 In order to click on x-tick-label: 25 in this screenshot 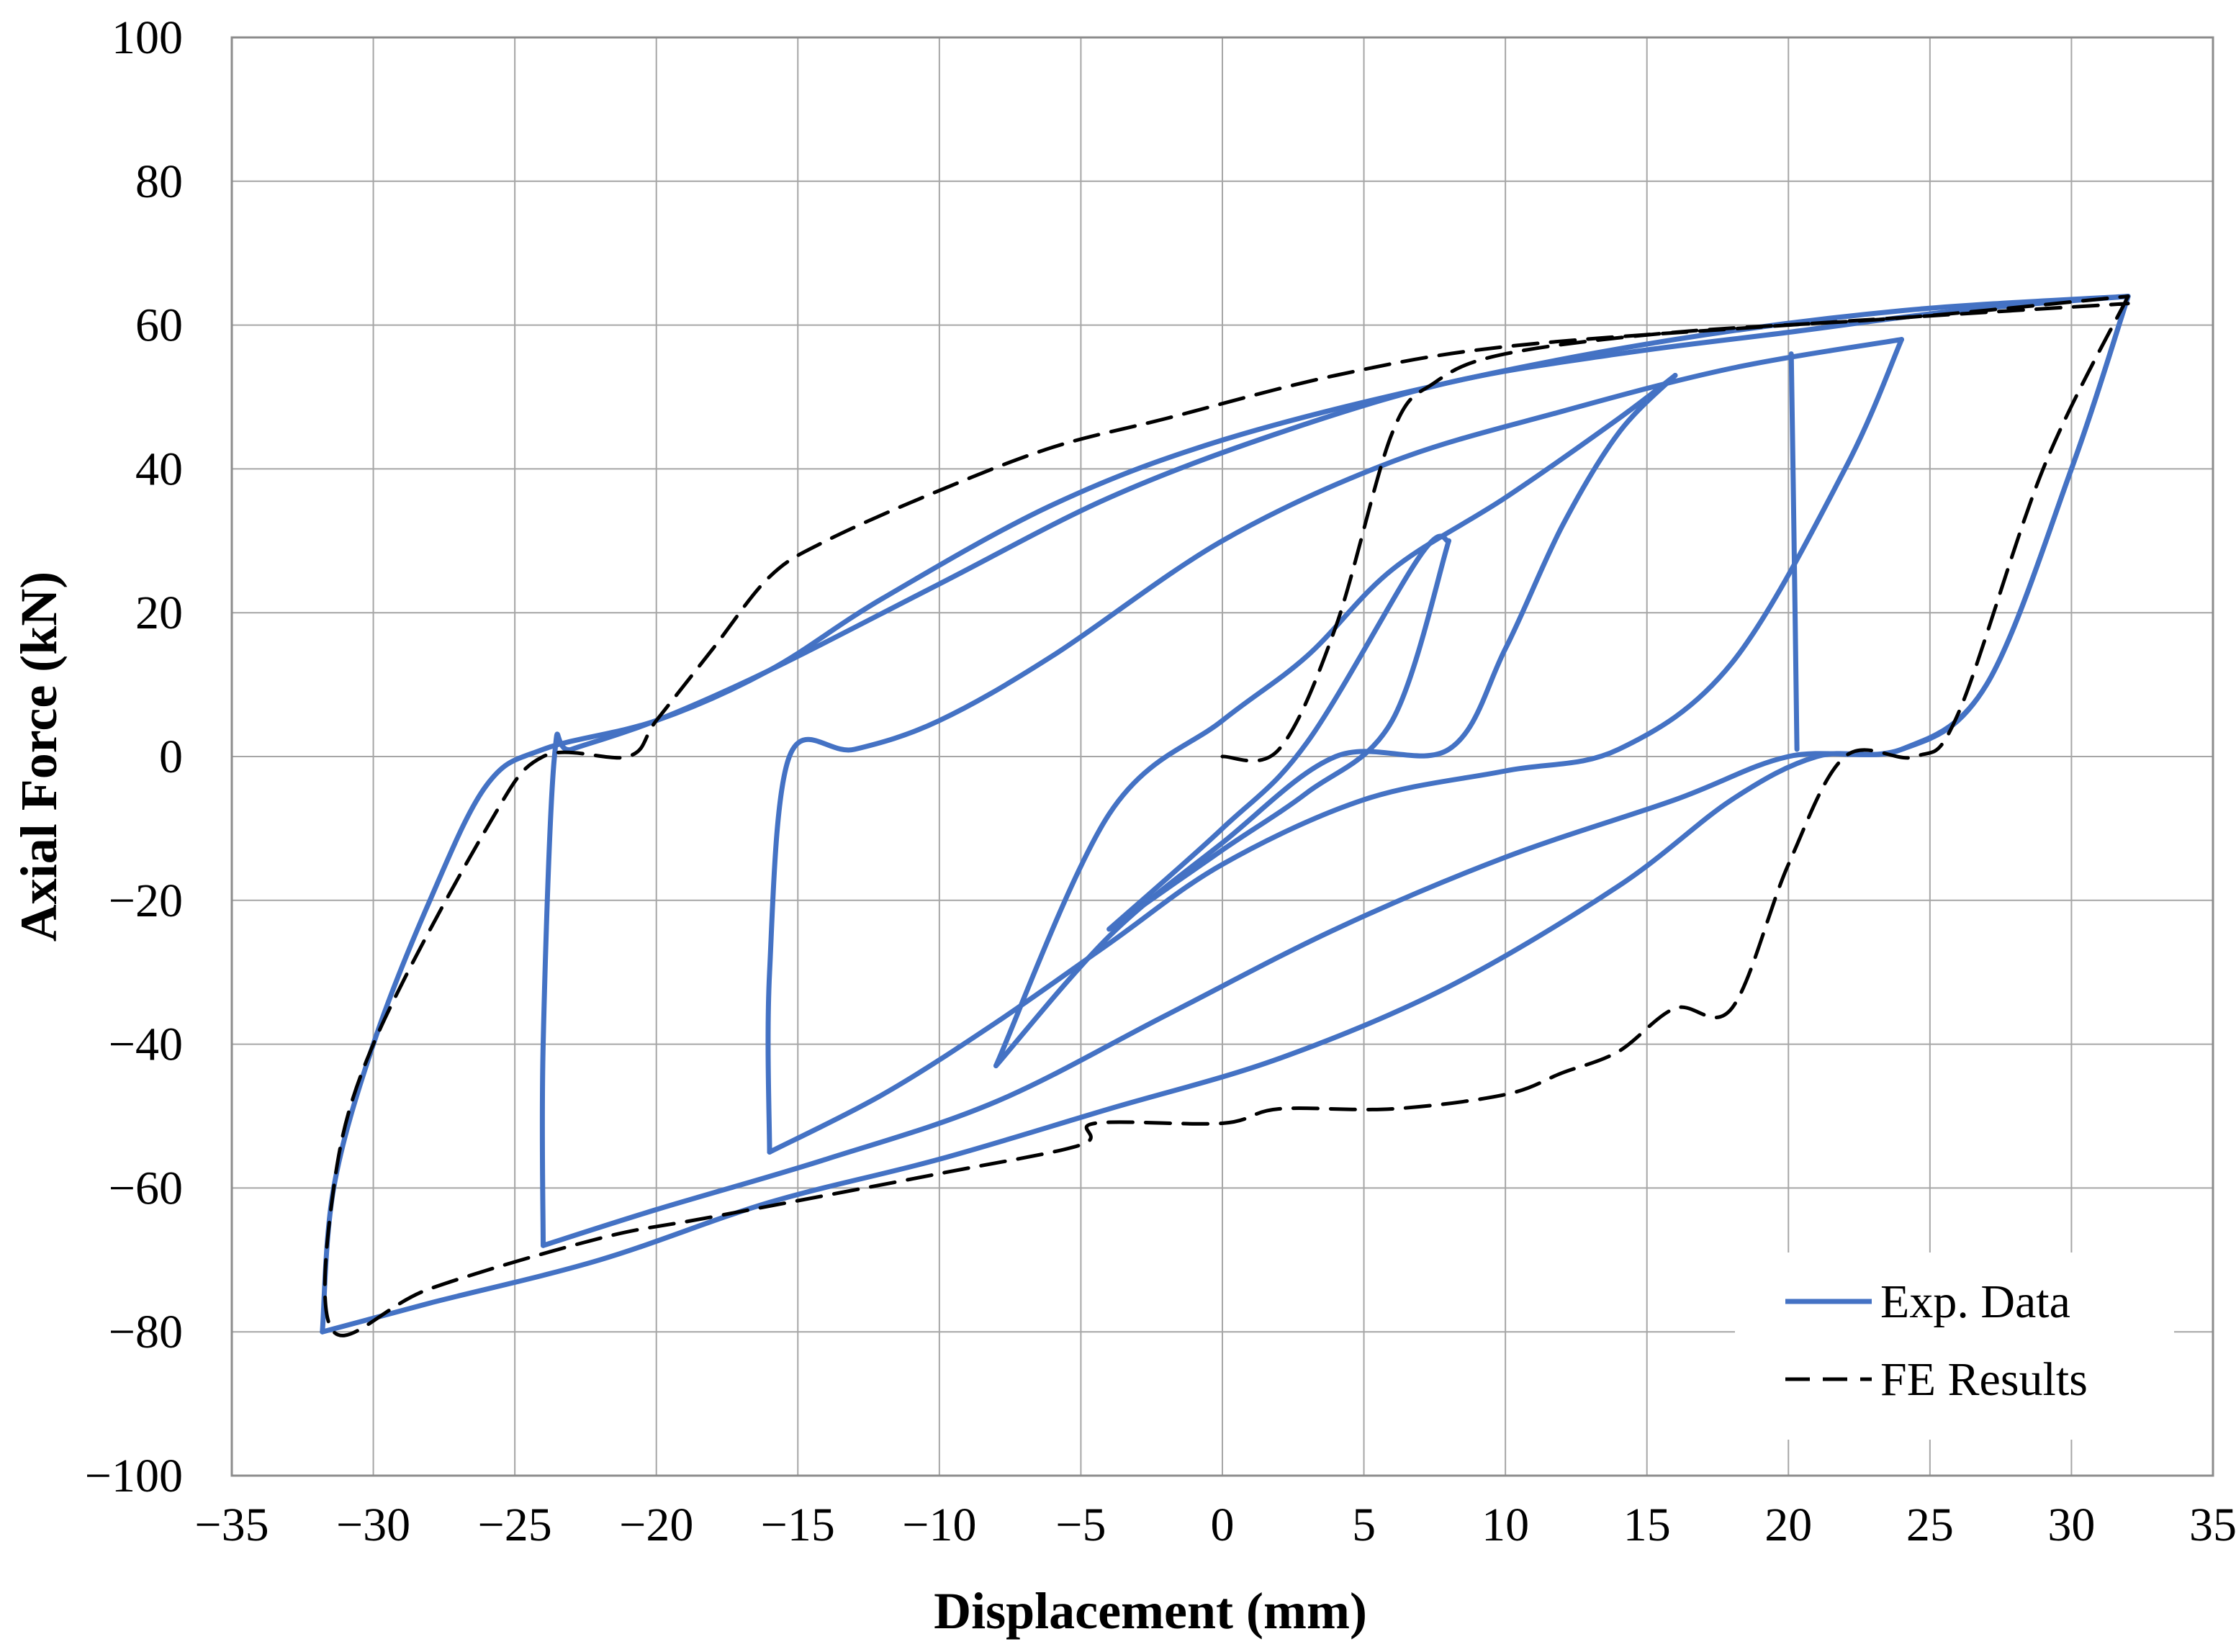, I will do `click(1930, 1525)`.